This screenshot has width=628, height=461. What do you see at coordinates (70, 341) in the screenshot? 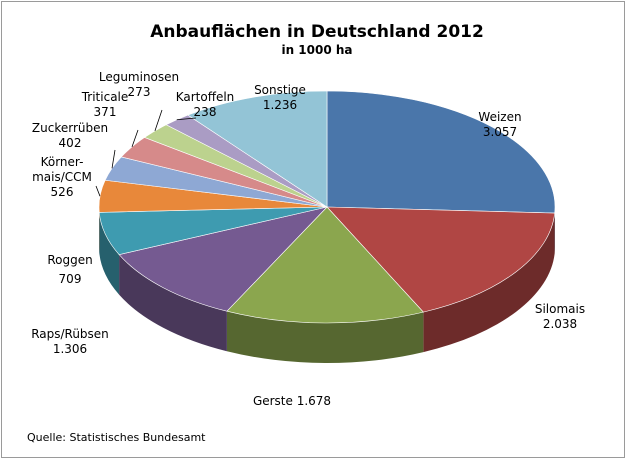
I see `slice-label-3: Raps/Rübsen 1.306` at bounding box center [70, 341].